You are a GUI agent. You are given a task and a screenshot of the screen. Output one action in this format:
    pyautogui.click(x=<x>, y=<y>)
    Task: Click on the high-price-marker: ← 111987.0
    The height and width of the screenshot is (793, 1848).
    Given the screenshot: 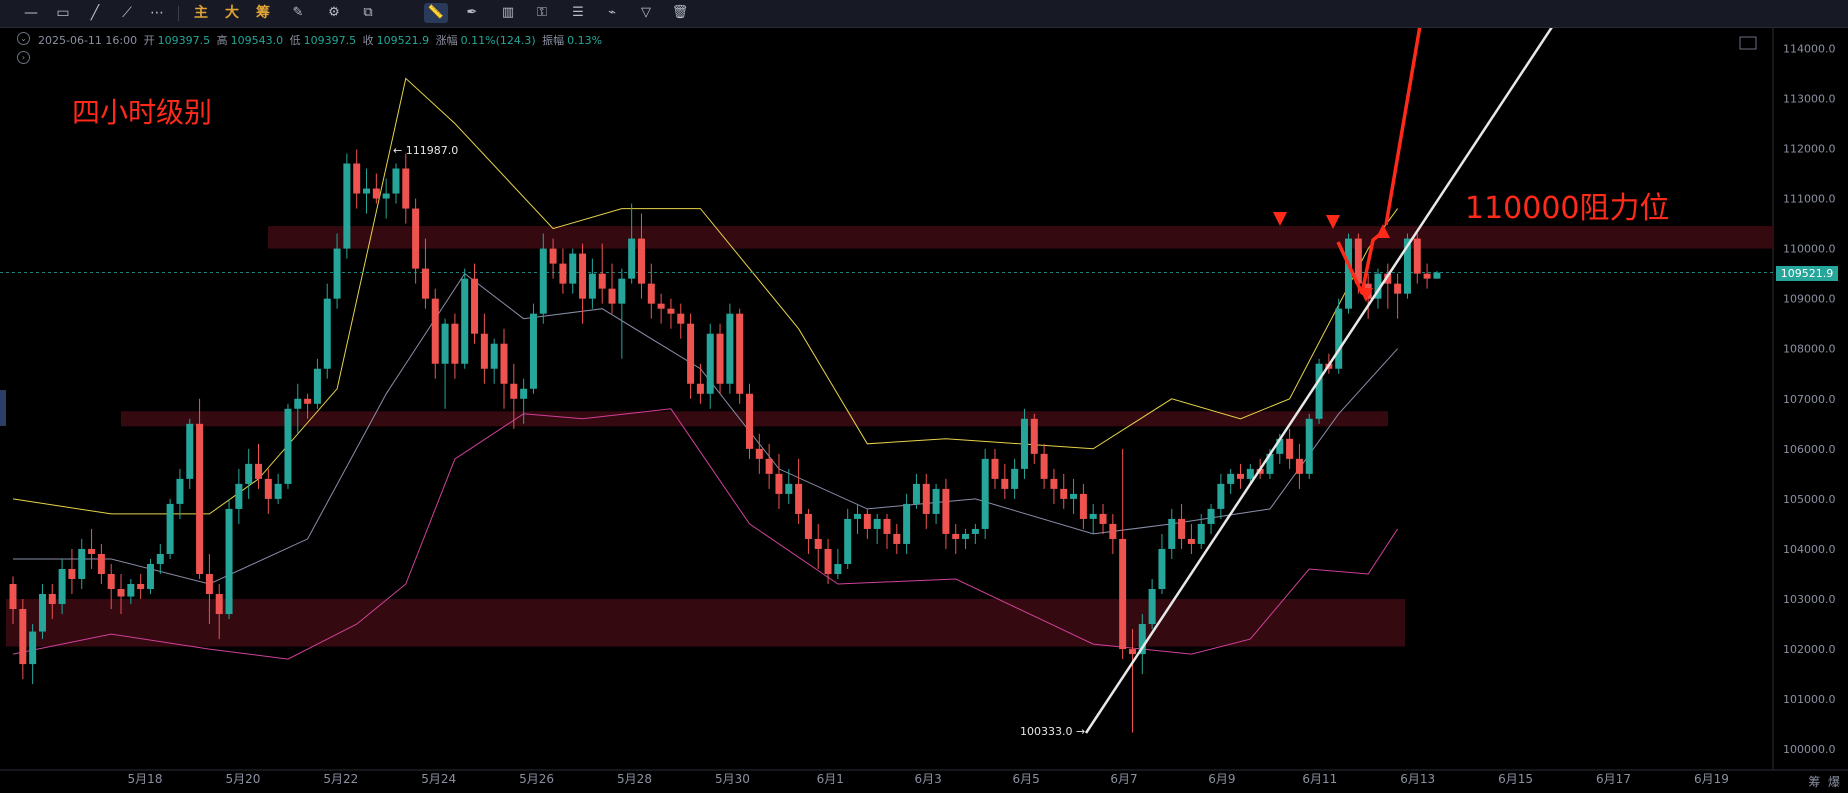 What is the action you would take?
    pyautogui.click(x=425, y=150)
    